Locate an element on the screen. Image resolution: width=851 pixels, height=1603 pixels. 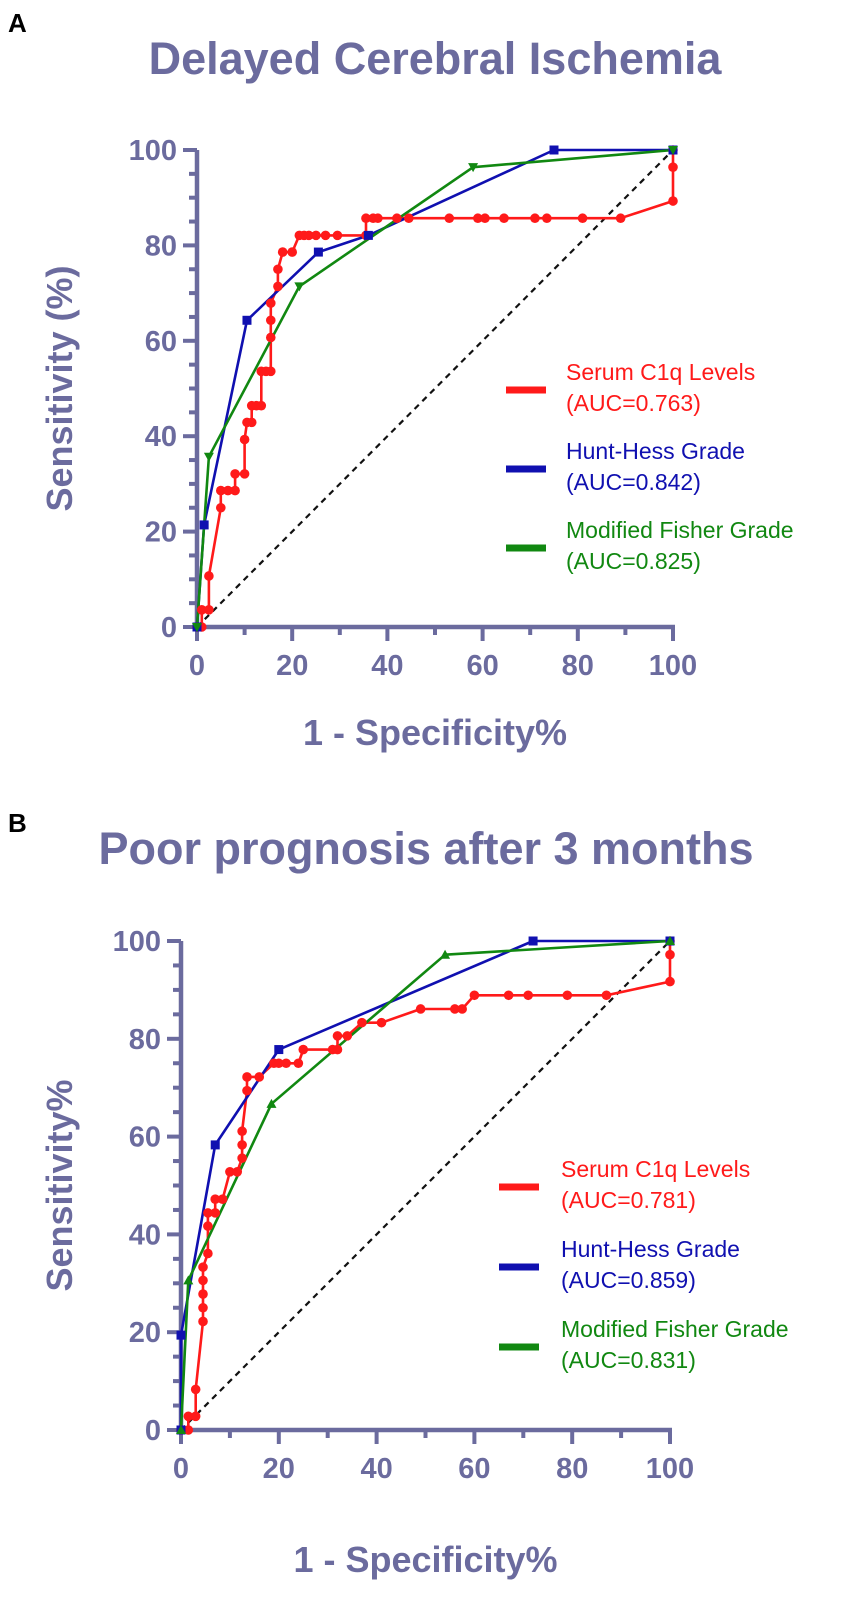
chart-title: Delayed Cerebral Ischemia is located at coordinates (436, 58).